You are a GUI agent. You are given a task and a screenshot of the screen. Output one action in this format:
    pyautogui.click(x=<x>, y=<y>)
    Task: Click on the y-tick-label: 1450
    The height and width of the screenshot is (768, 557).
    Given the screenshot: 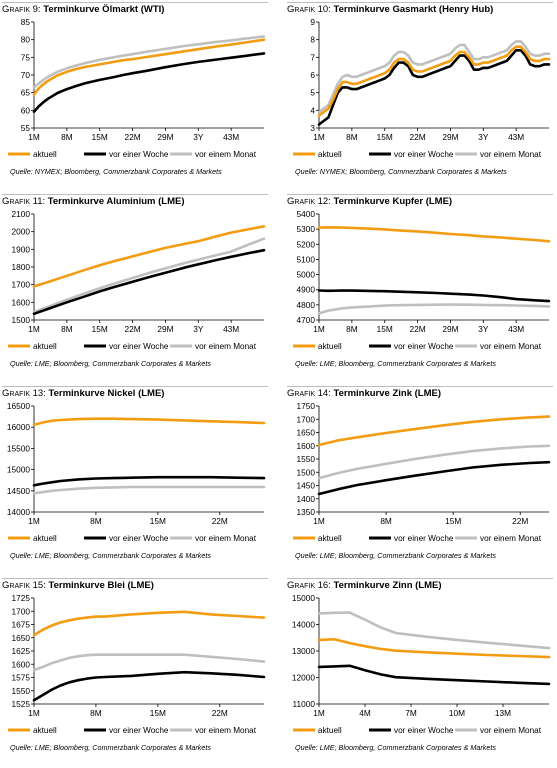 What is the action you would take?
    pyautogui.click(x=306, y=486)
    